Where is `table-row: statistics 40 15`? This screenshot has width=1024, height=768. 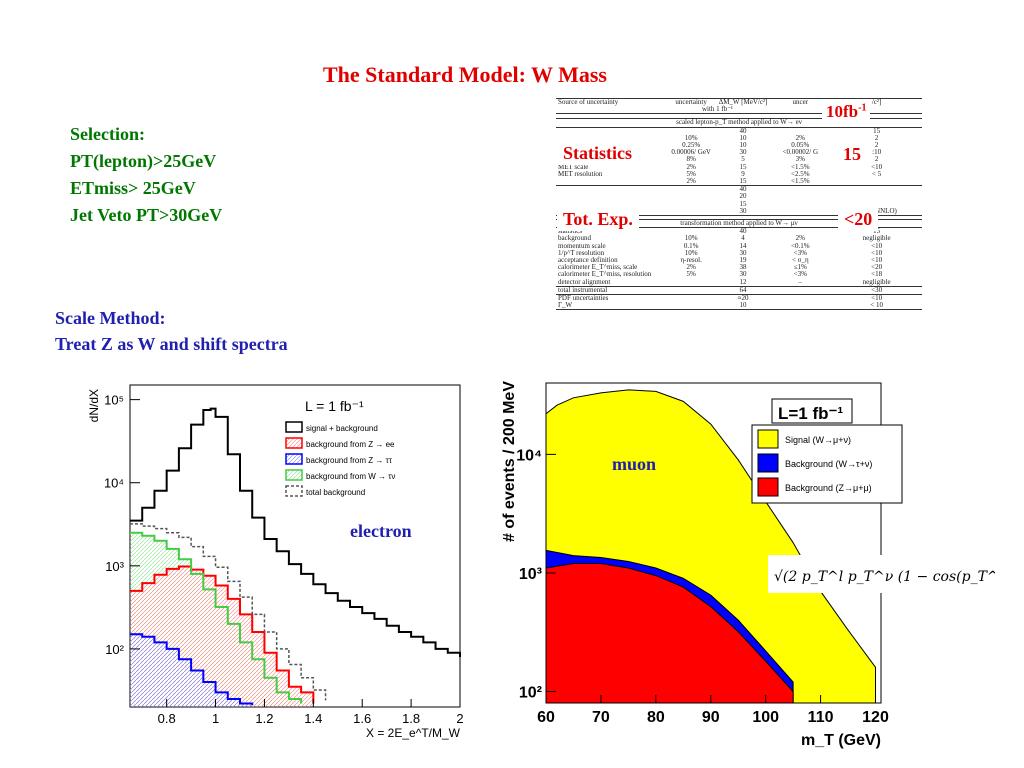 table-row: statistics 40 15 is located at coordinates (739, 232).